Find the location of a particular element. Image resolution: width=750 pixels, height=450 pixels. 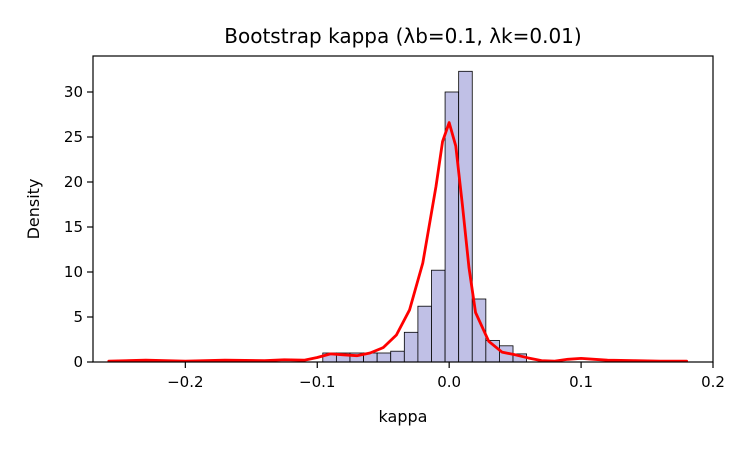

x-tick-label: 0.2 is located at coordinates (713, 382).